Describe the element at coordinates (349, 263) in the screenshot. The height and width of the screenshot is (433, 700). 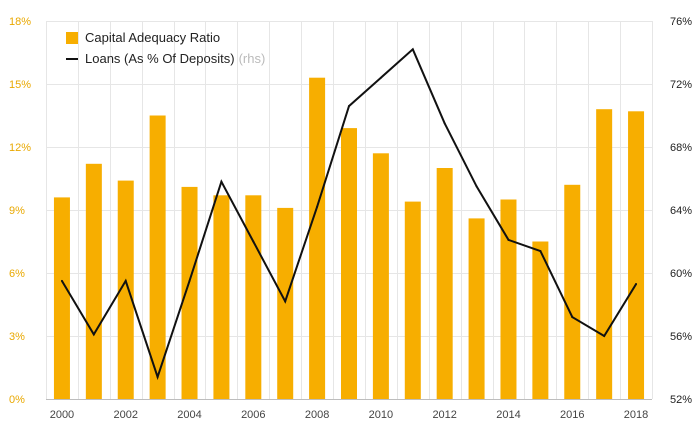
I see `bar-2009` at that location.